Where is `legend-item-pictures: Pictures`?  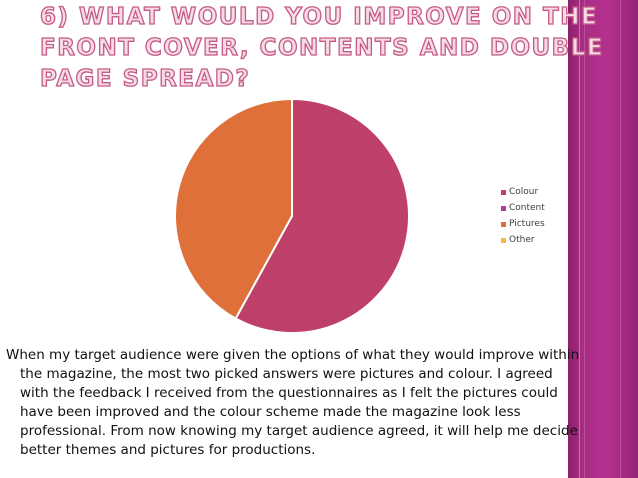
legend-item-pictures: Pictures is located at coordinates (523, 224).